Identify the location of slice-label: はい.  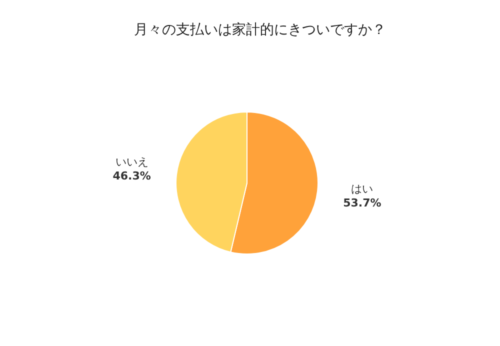
(362, 189).